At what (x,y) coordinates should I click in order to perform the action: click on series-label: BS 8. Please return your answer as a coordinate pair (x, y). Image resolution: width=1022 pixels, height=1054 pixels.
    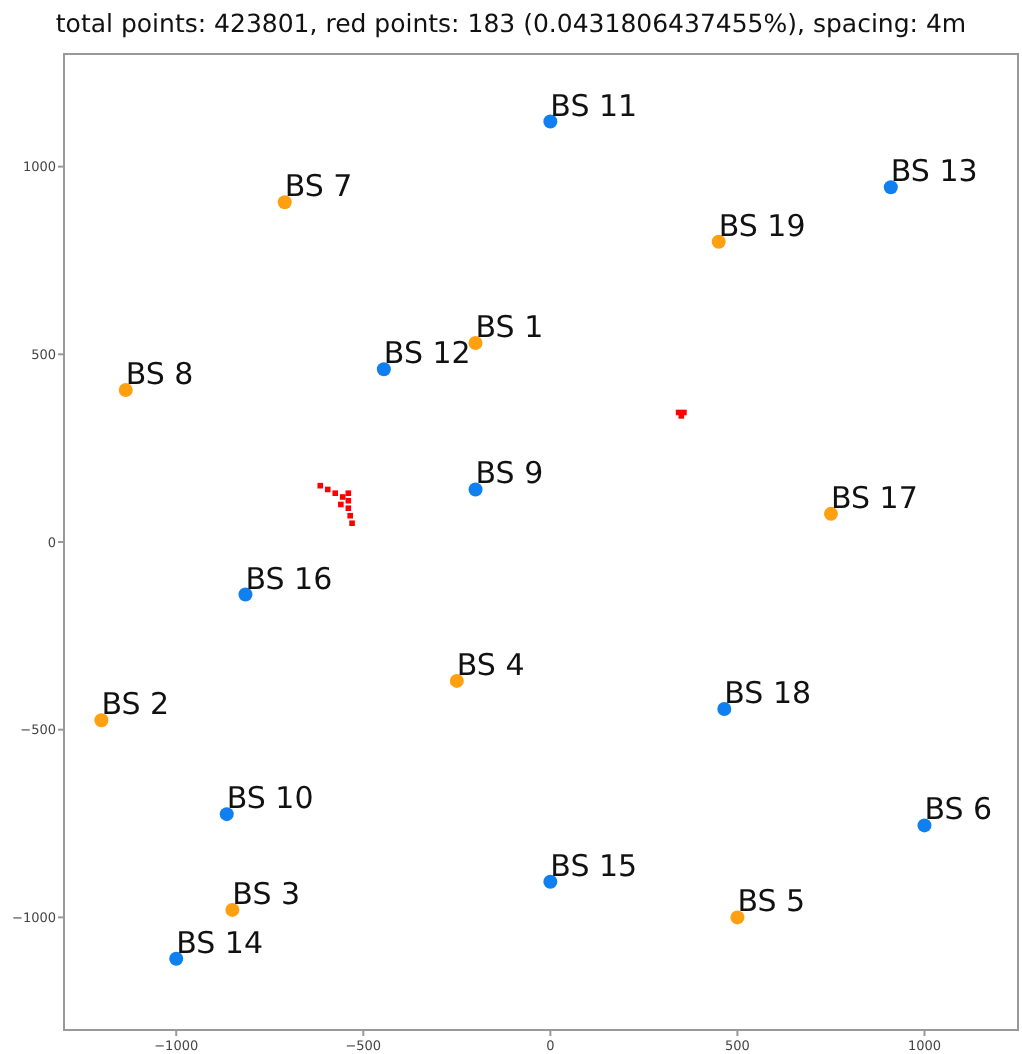
    Looking at the image, I should click on (159, 373).